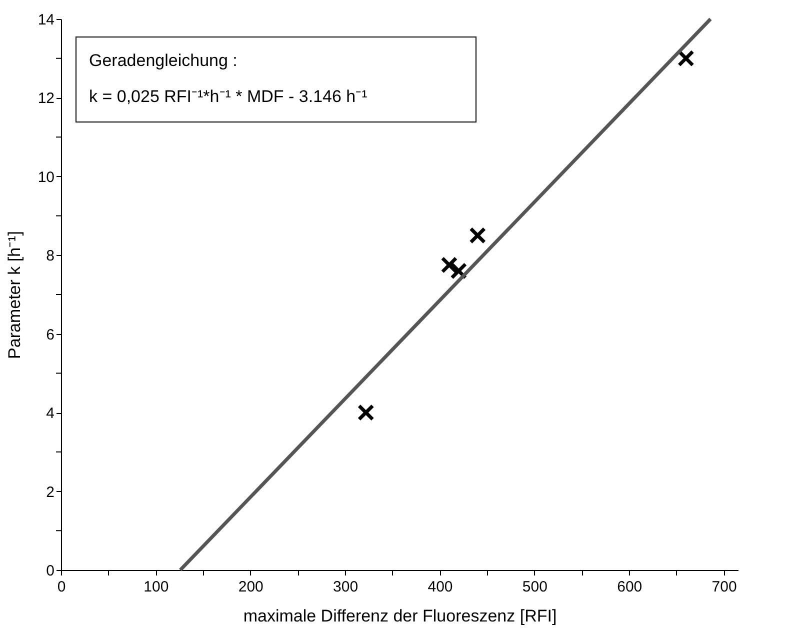 The width and height of the screenshot is (808, 631). What do you see at coordinates (440, 587) in the screenshot?
I see `x-tick-label: 400` at bounding box center [440, 587].